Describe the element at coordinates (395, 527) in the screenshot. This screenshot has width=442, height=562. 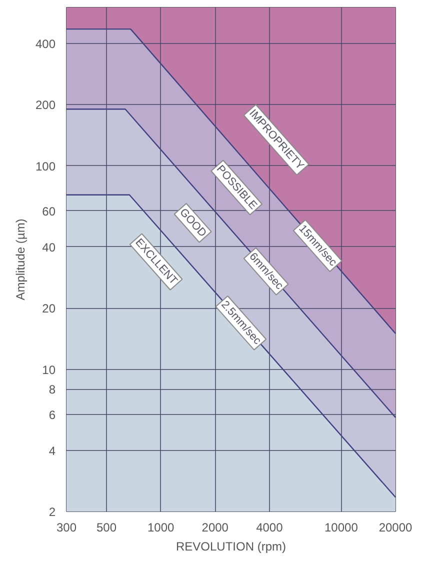
I see `x-tick-label: 20000` at that location.